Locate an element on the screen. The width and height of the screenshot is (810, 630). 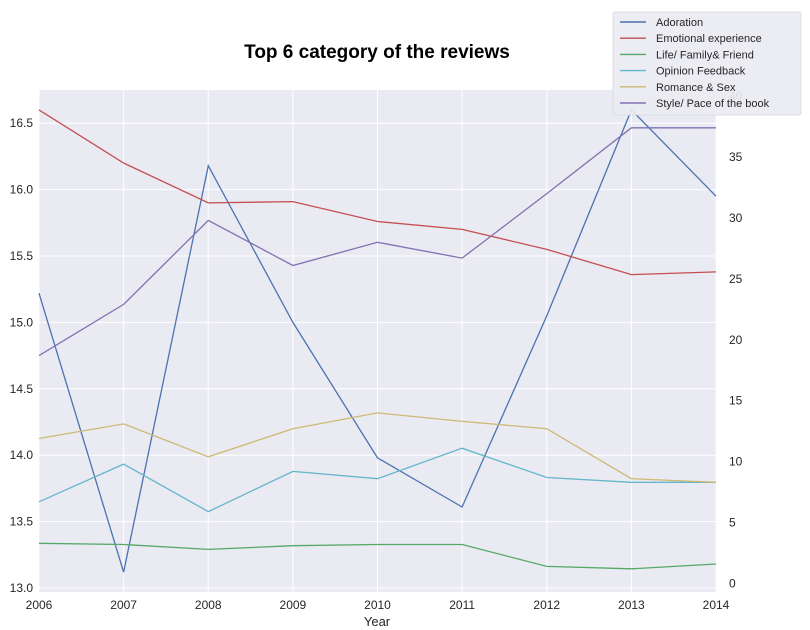
right-y-tick-label: 20 is located at coordinates (736, 340).